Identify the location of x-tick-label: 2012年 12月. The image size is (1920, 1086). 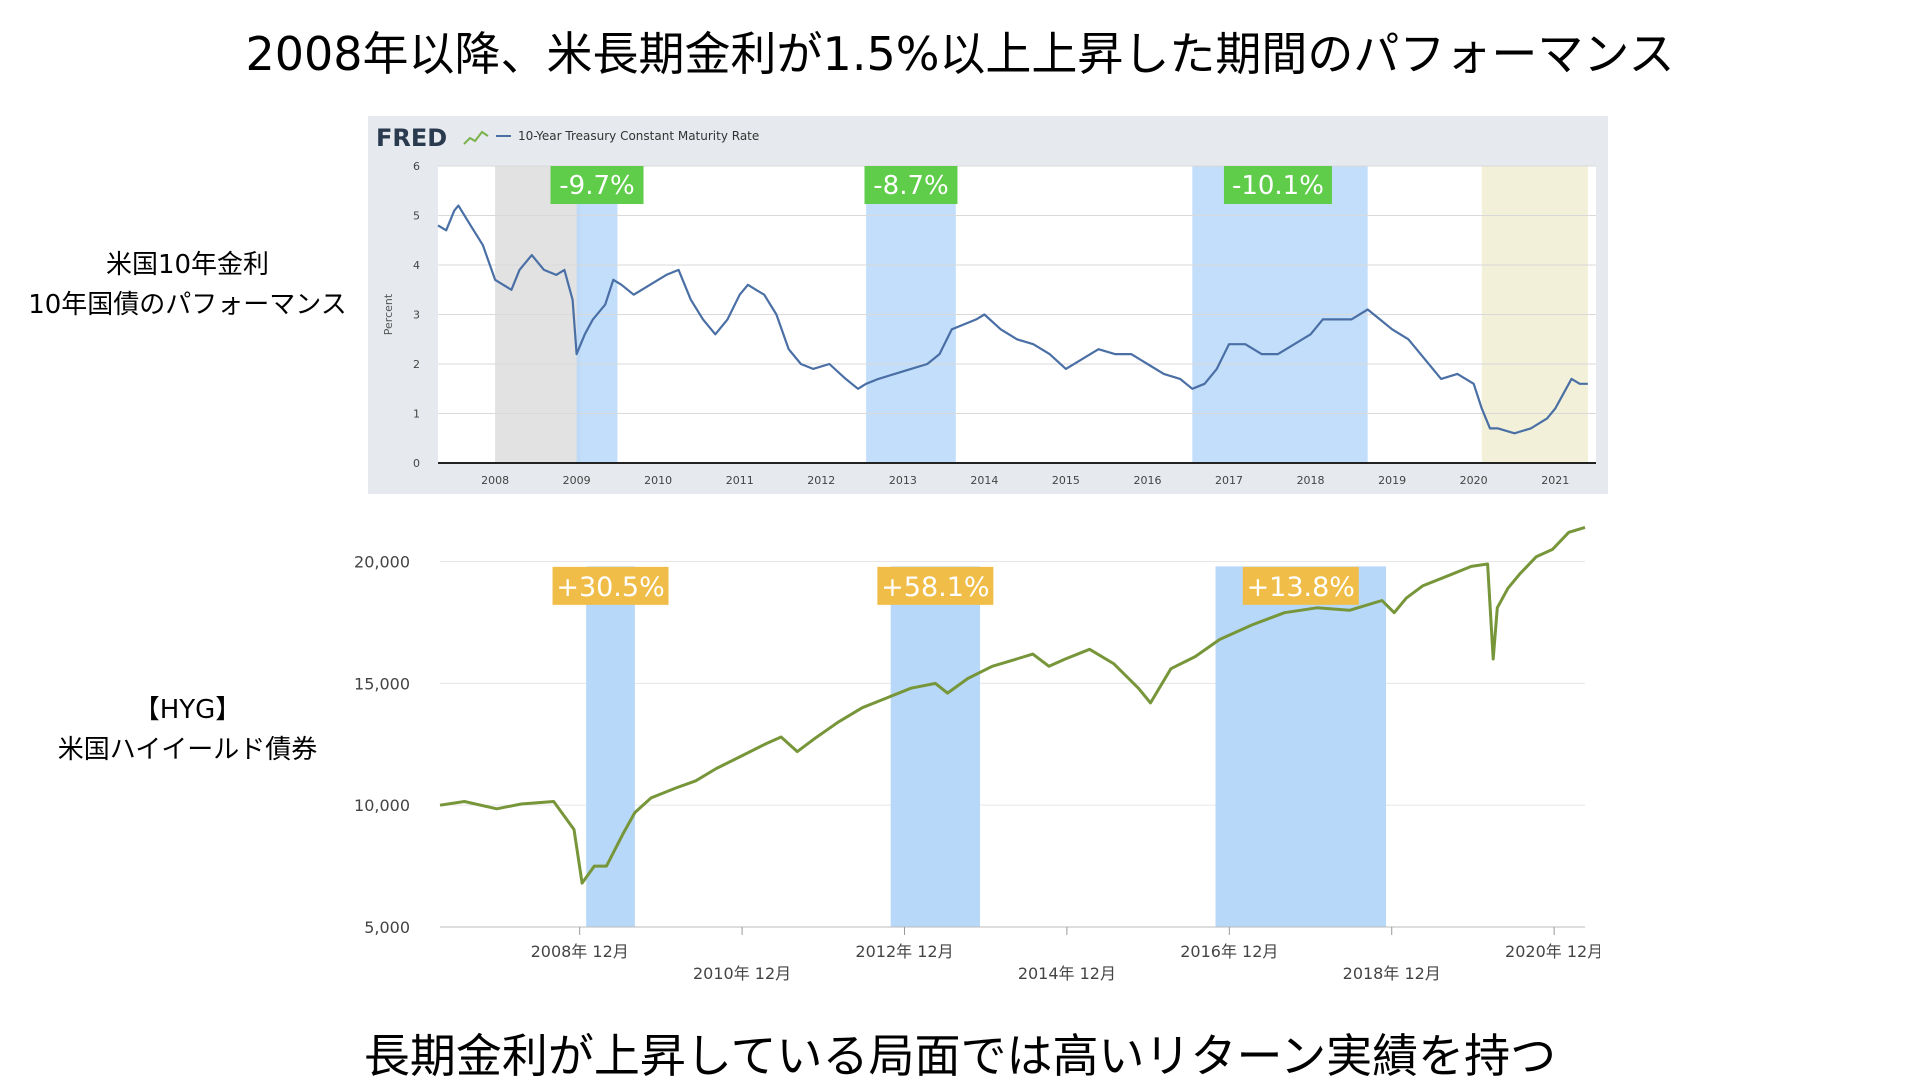
(904, 951).